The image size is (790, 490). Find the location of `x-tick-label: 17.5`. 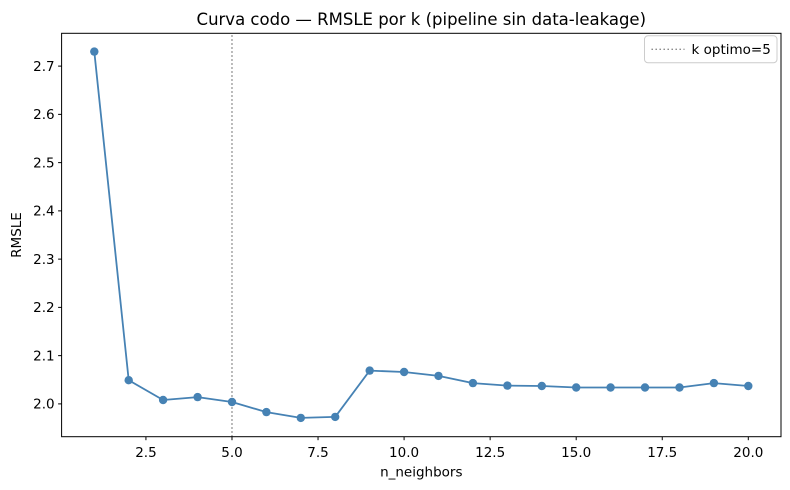

x-tick-label: 17.5 is located at coordinates (662, 453).